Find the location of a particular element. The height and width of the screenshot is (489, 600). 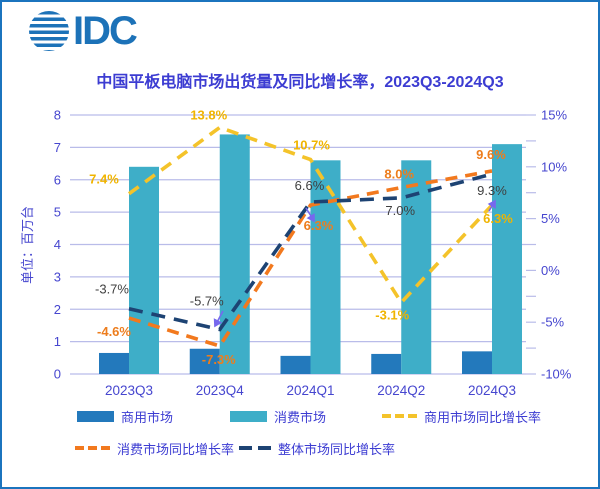

data-label: 13.8% is located at coordinates (208, 114).